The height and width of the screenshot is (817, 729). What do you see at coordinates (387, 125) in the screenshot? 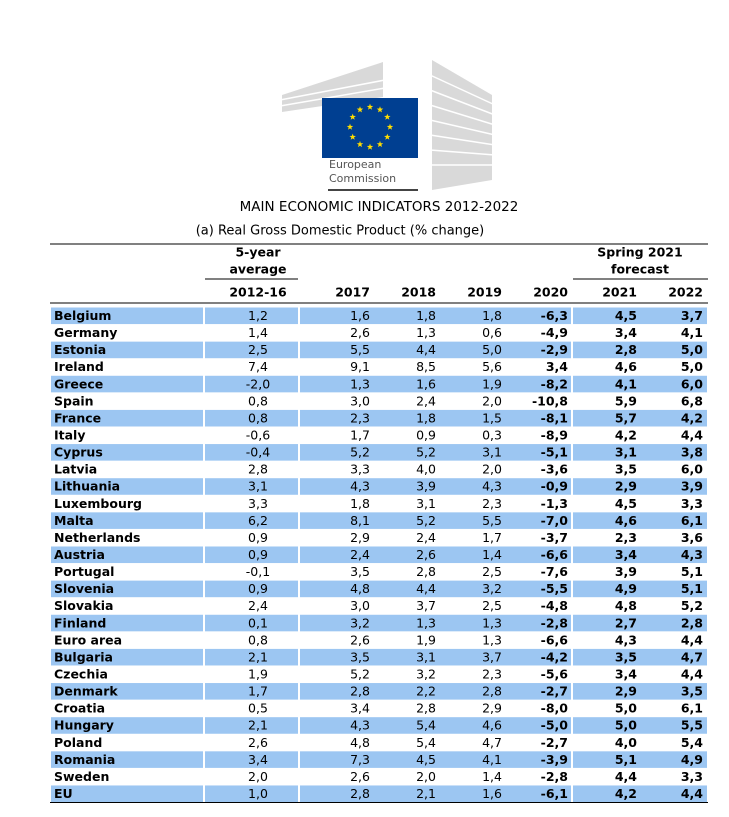
I see `logo: European Commission` at bounding box center [387, 125].